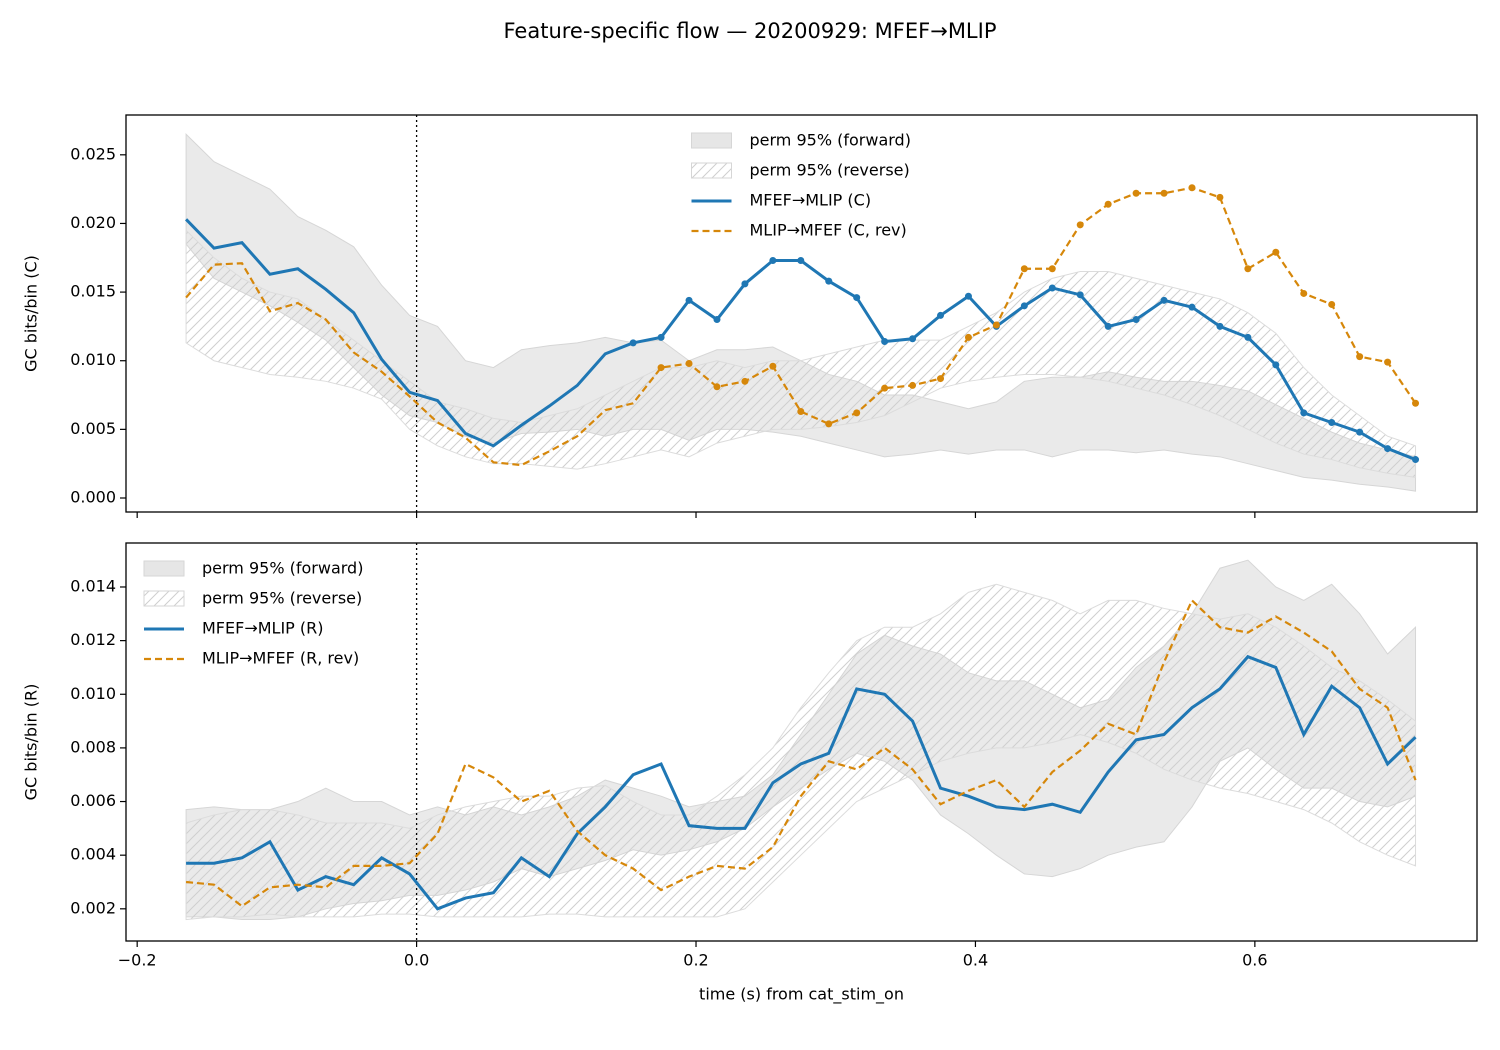  I want to click on y-tick-label: 0.006, so click(93, 800).